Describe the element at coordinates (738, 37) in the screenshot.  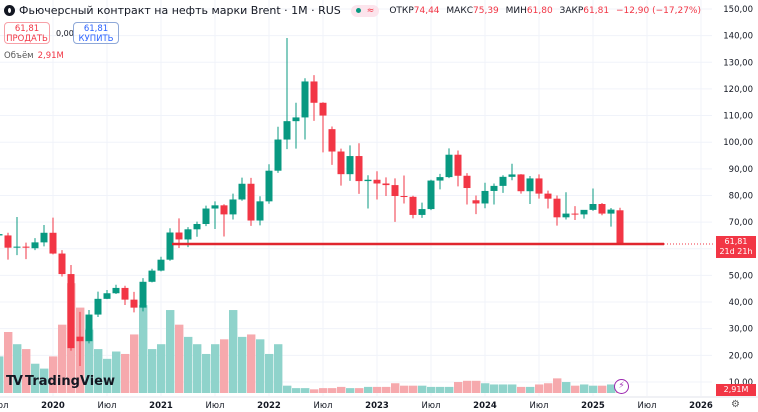
I see `y-tick-label: 140,00` at that location.